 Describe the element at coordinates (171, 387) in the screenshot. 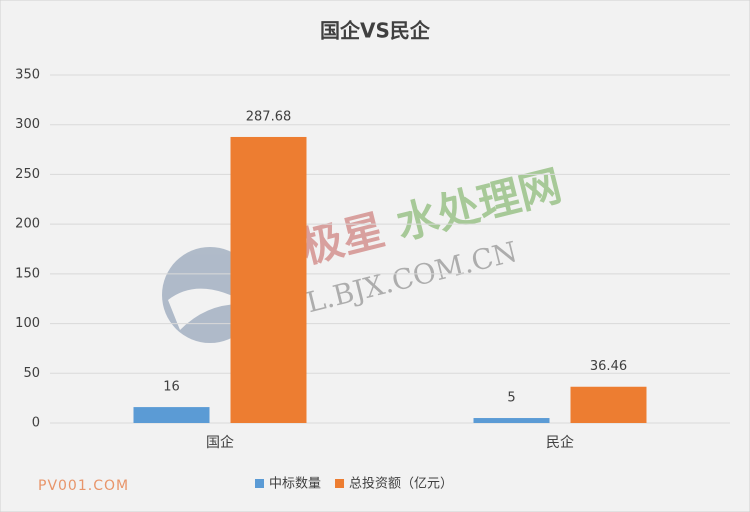

I see `data-label: 16` at that location.